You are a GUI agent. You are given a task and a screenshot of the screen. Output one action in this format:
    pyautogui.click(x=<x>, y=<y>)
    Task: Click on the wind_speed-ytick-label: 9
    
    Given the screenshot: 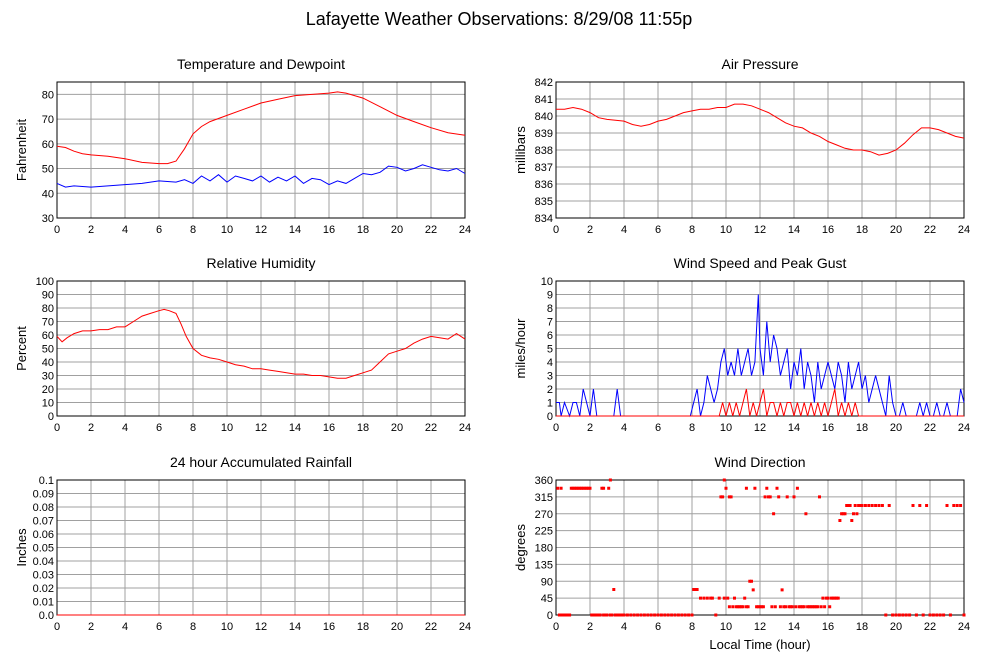 What is the action you would take?
    pyautogui.click(x=550, y=296)
    